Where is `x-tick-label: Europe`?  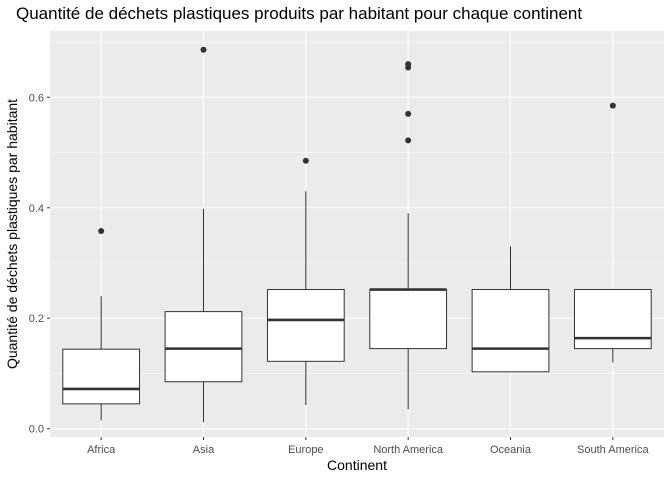
x-tick-label: Europe is located at coordinates (305, 450).